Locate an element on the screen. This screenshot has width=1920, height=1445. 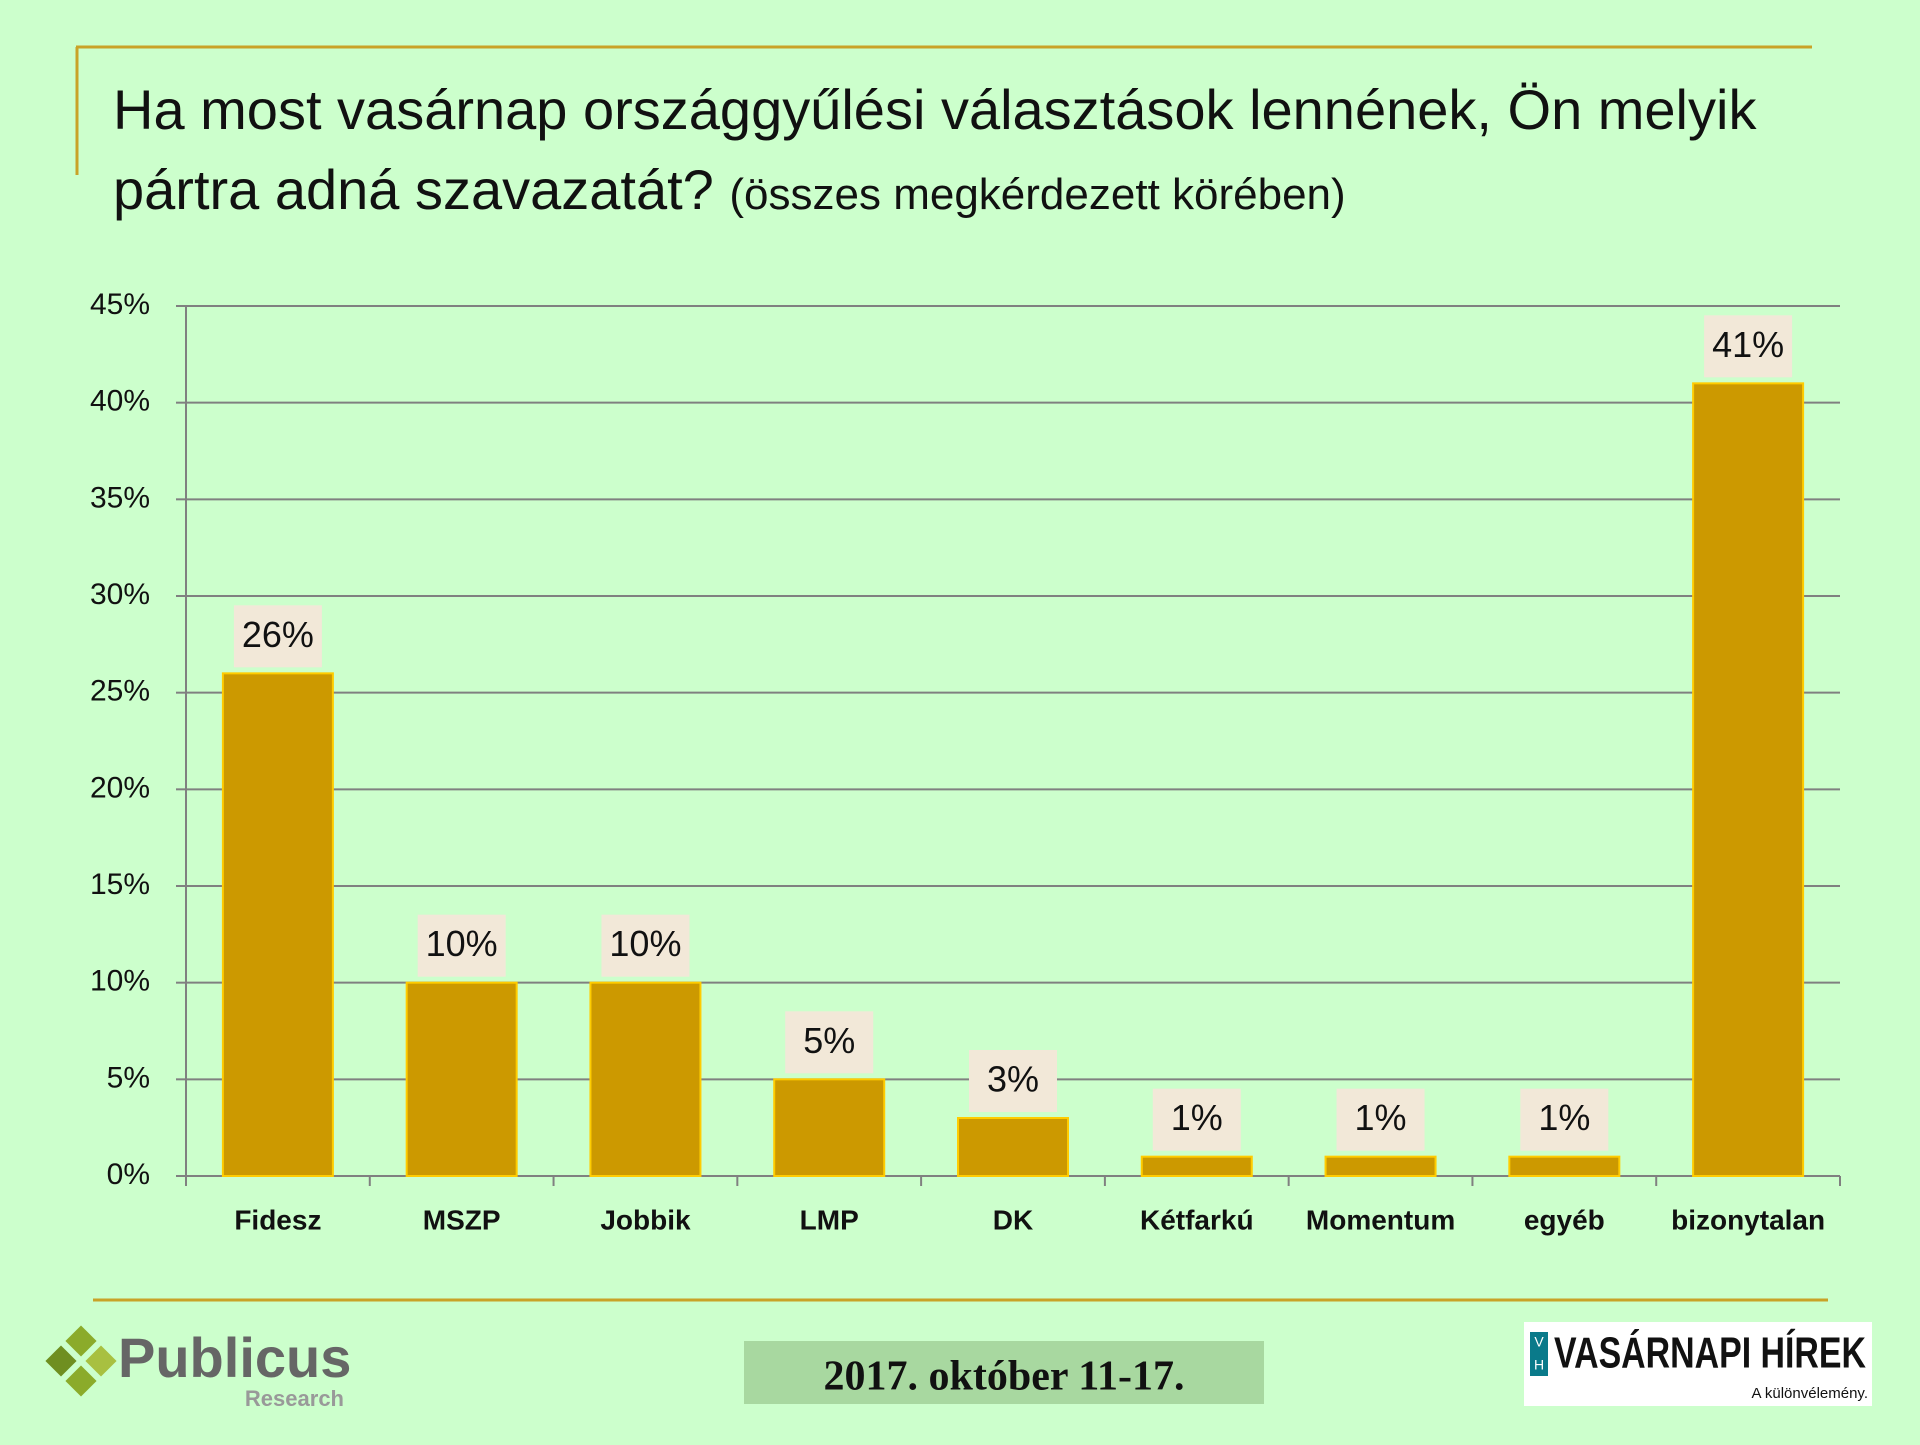
publicus-logo: Publicus Research is located at coordinates (198, 1368).